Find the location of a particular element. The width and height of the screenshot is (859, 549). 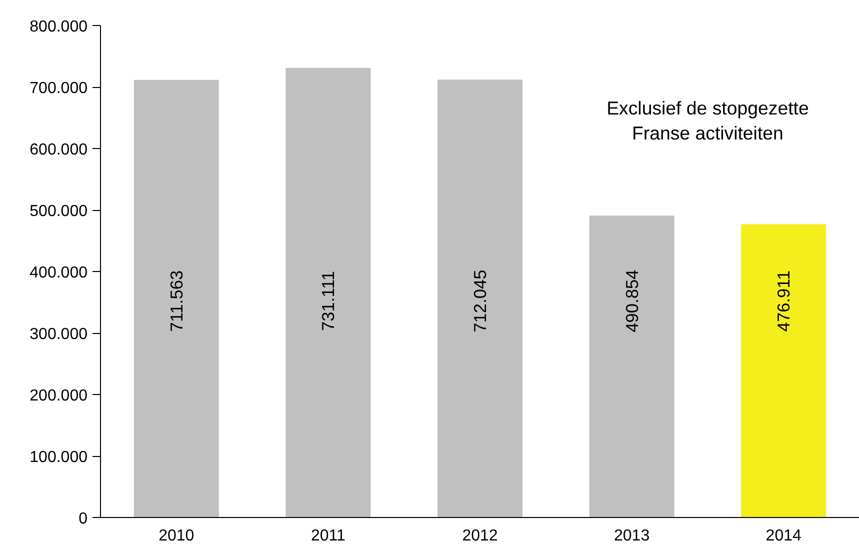

y-tick-label: 300.000 is located at coordinates (59, 334).